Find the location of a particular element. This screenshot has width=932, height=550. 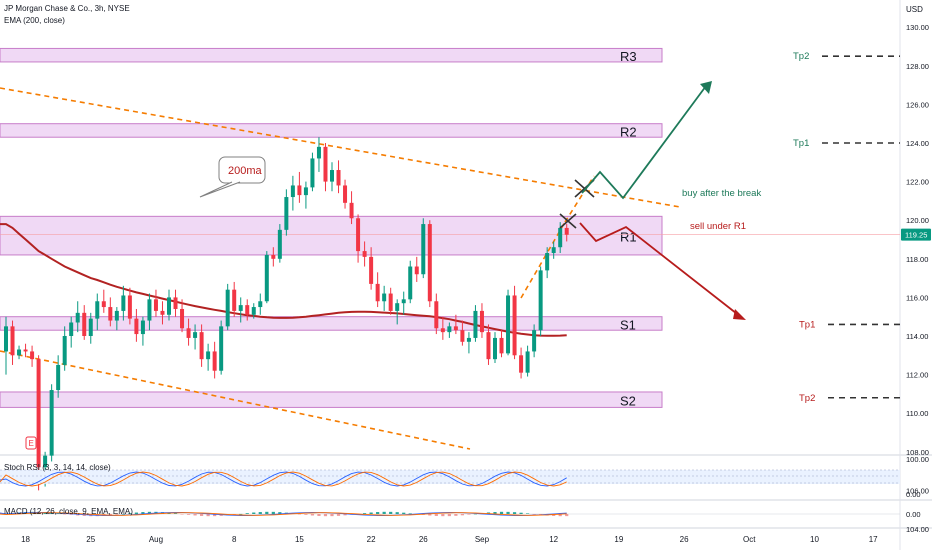

buy-path-arrow is located at coordinates (644, 142).